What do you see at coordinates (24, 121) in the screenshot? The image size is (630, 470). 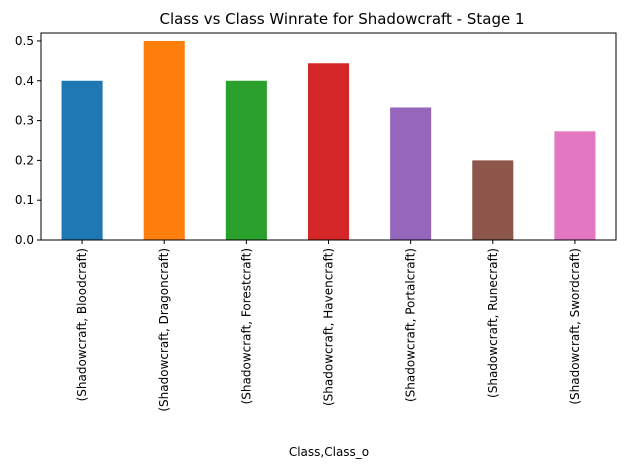 I see `y-tick-label: 0.3` at bounding box center [24, 121].